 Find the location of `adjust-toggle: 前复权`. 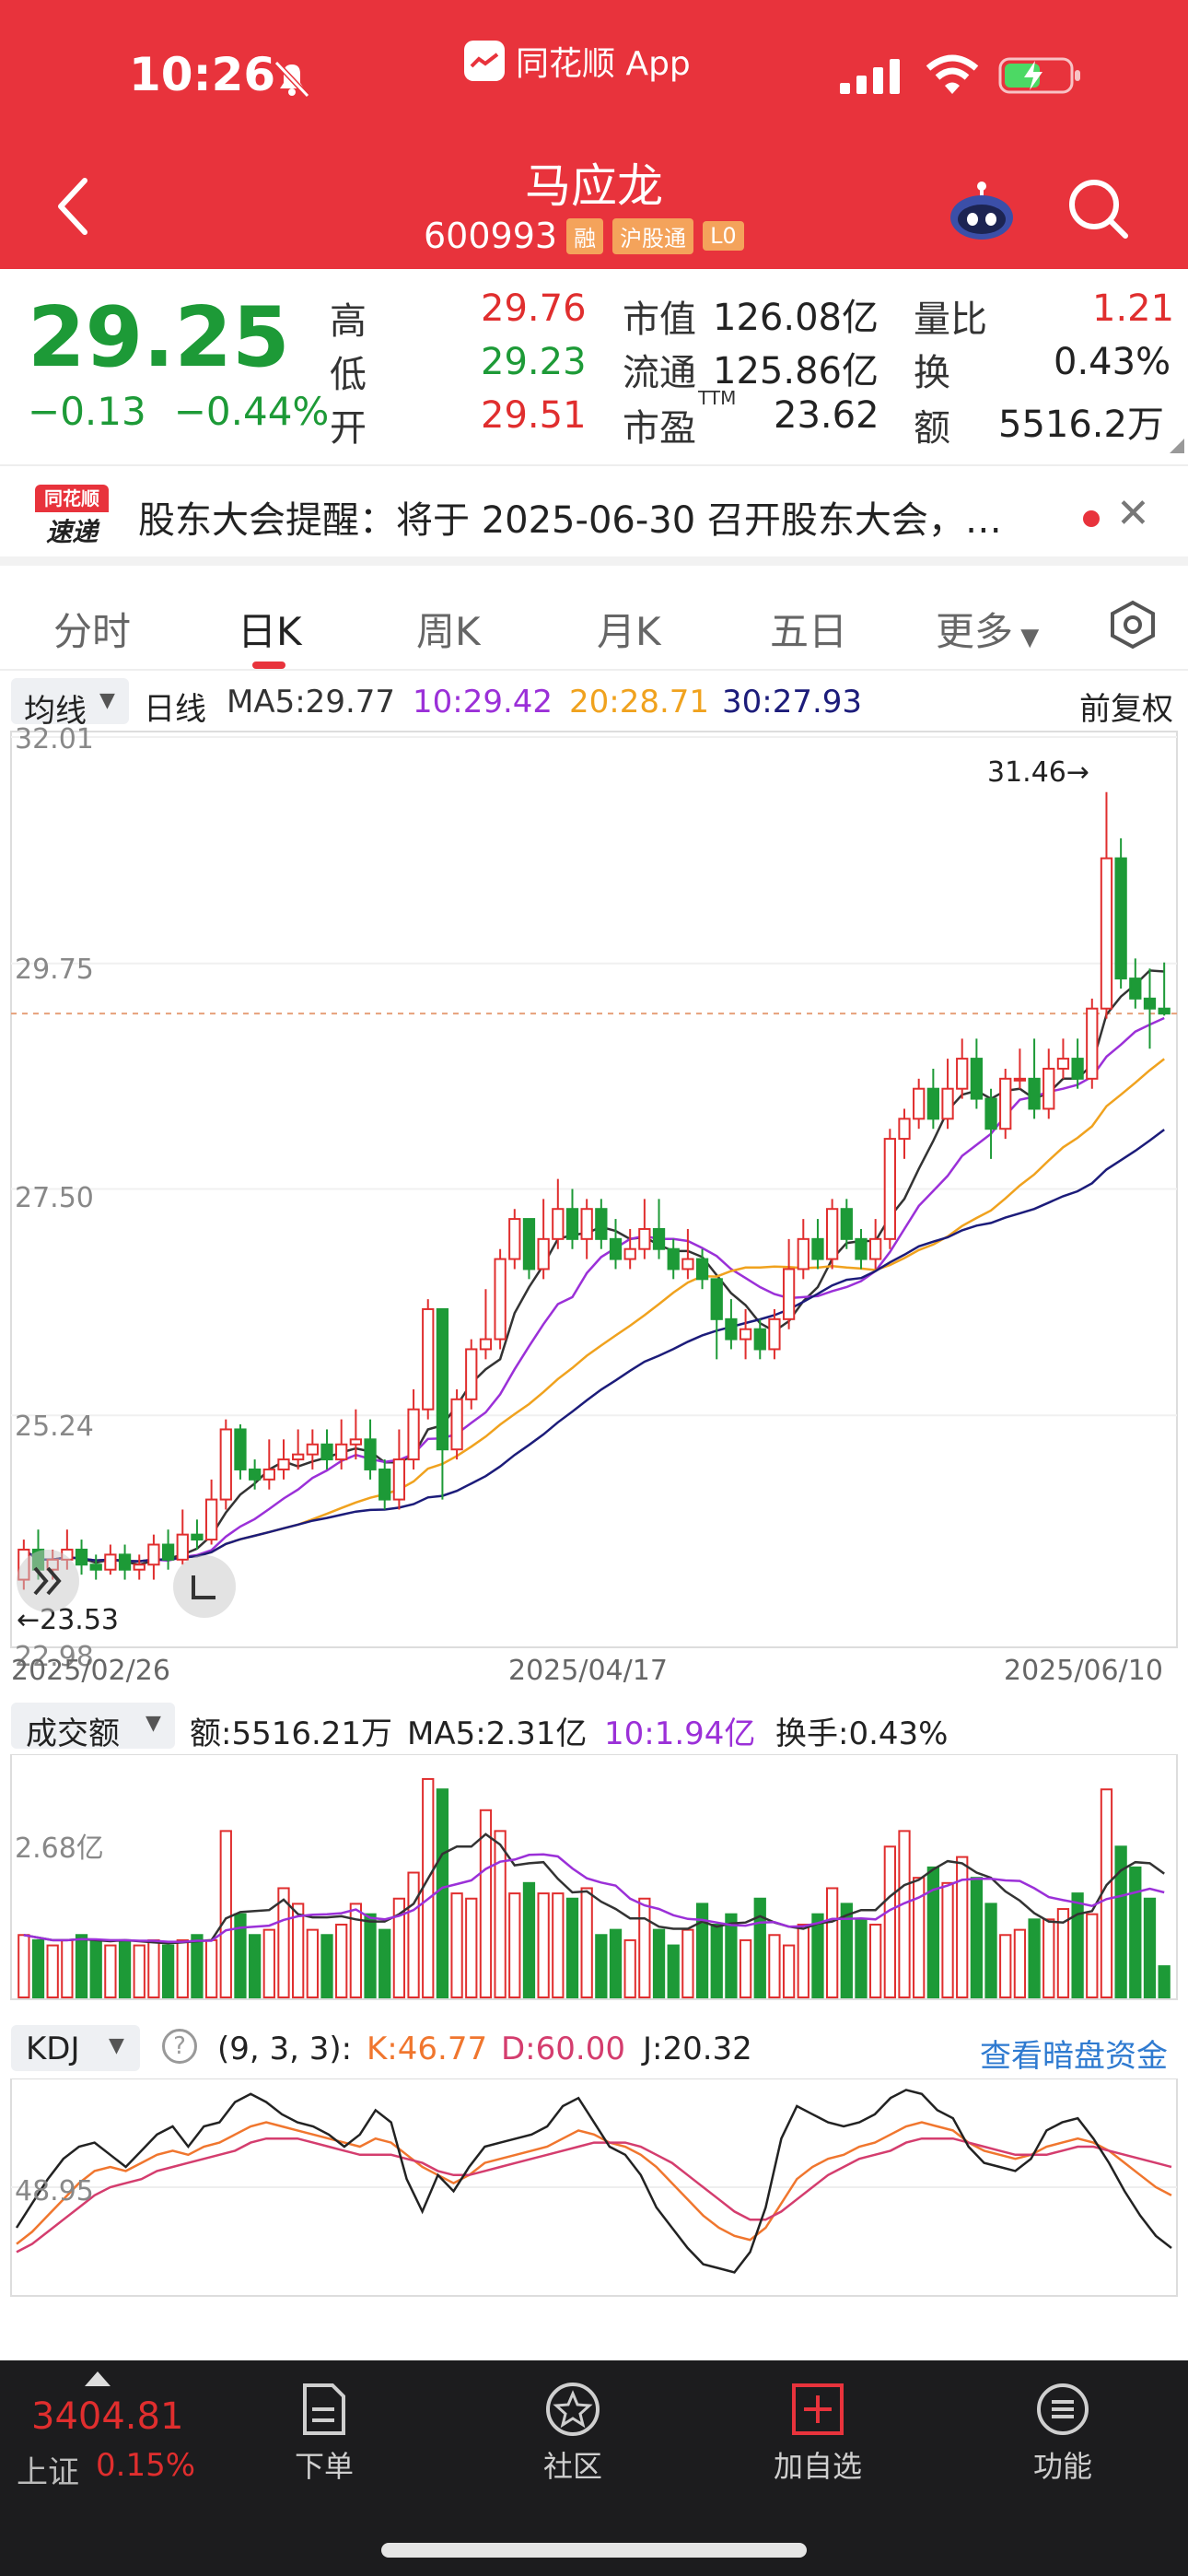

adjust-toggle: 前复权 is located at coordinates (1126, 709).